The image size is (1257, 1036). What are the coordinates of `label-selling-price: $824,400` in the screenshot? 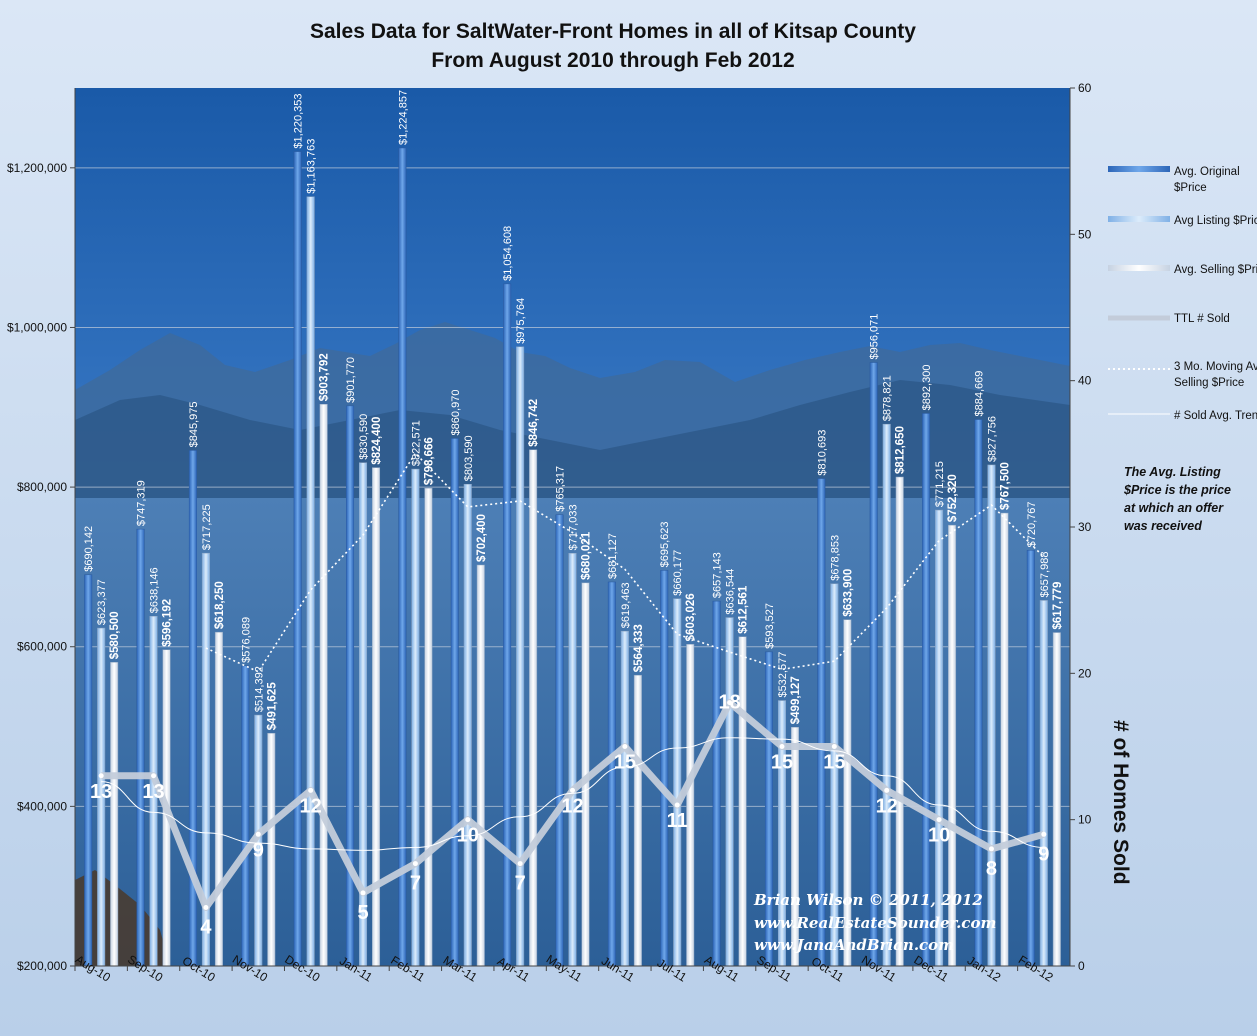 It's located at (377, 441).